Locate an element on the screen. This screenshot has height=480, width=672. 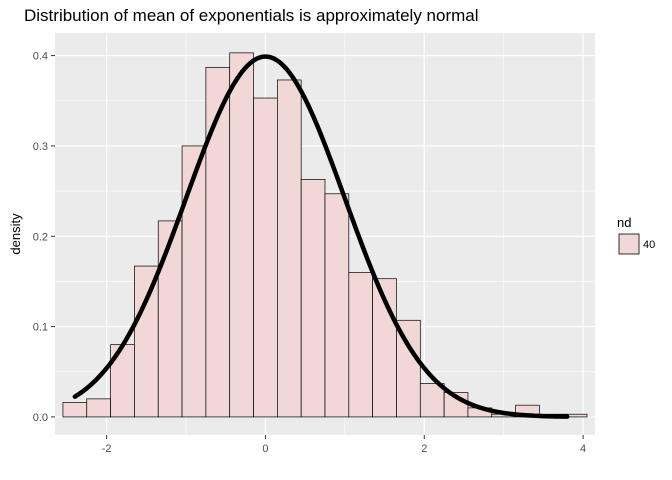
y-tick-label: 0.0 is located at coordinates (40, 418).